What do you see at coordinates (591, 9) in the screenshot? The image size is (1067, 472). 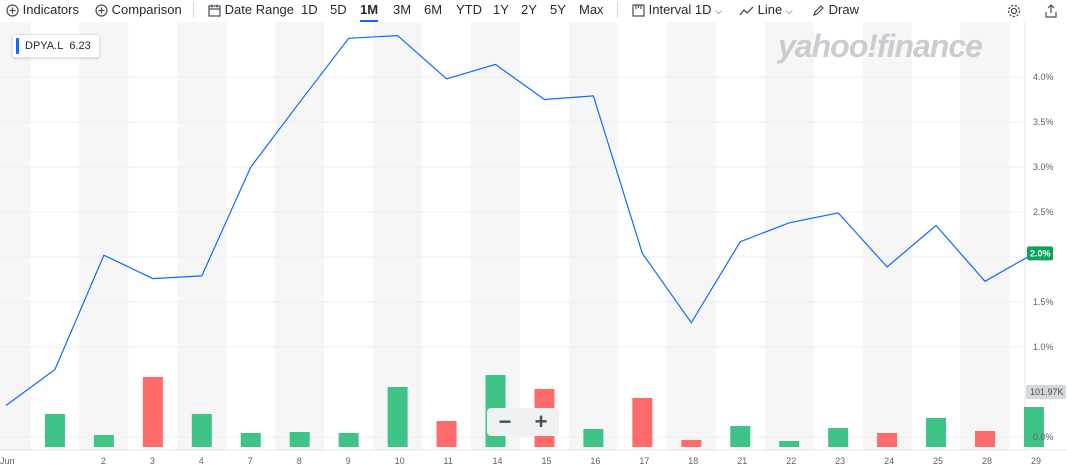 I see `range-max: Max` at bounding box center [591, 9].